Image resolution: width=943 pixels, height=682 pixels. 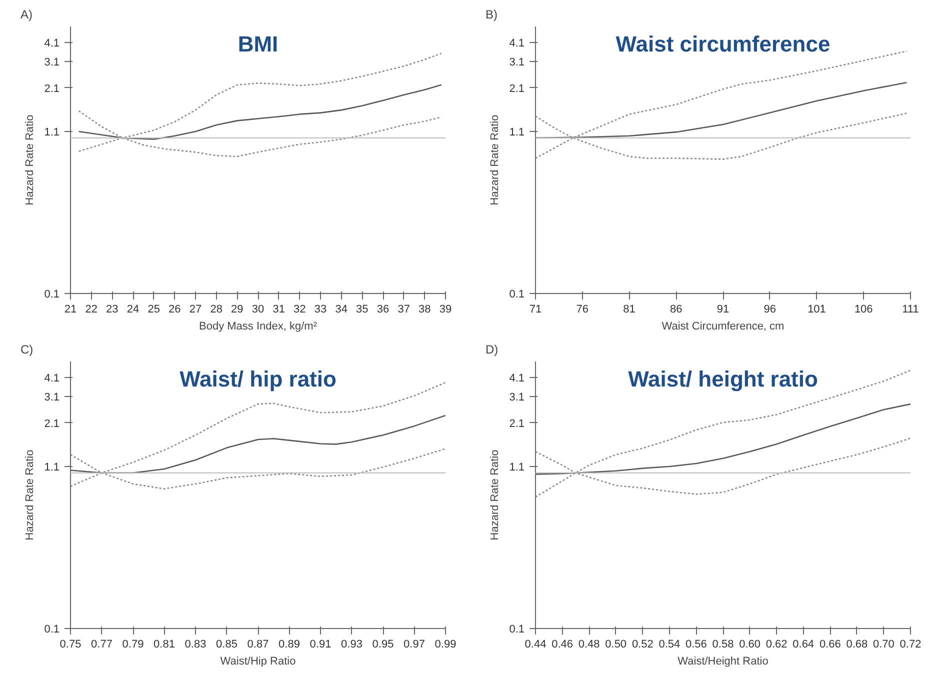 I want to click on x-tick-label: 0.64, so click(x=803, y=644).